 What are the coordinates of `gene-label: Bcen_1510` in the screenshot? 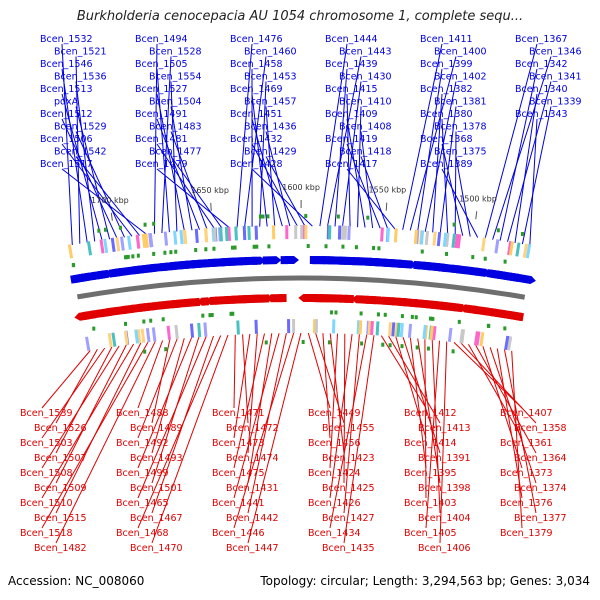 It's located at (46, 503).